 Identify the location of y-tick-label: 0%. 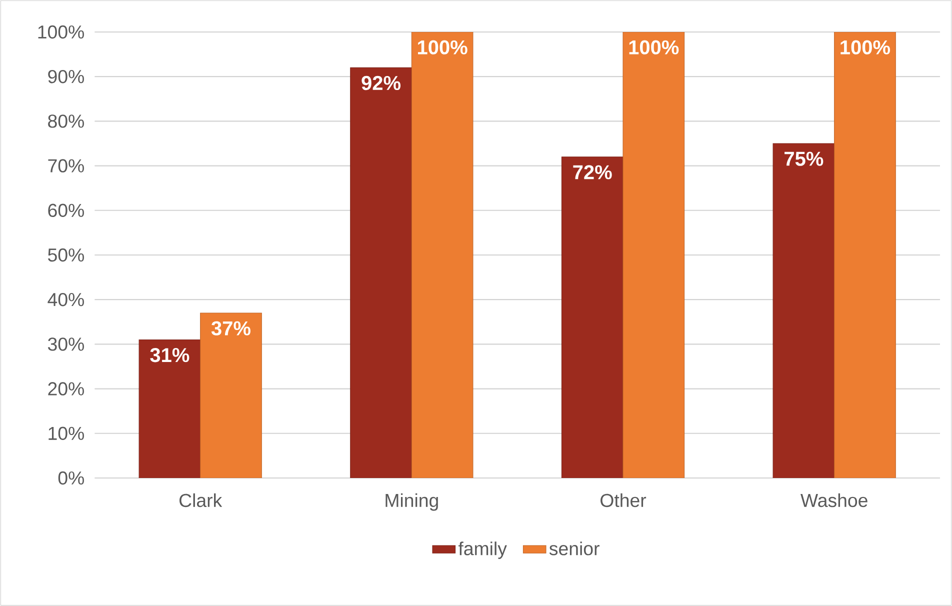
(71, 478).